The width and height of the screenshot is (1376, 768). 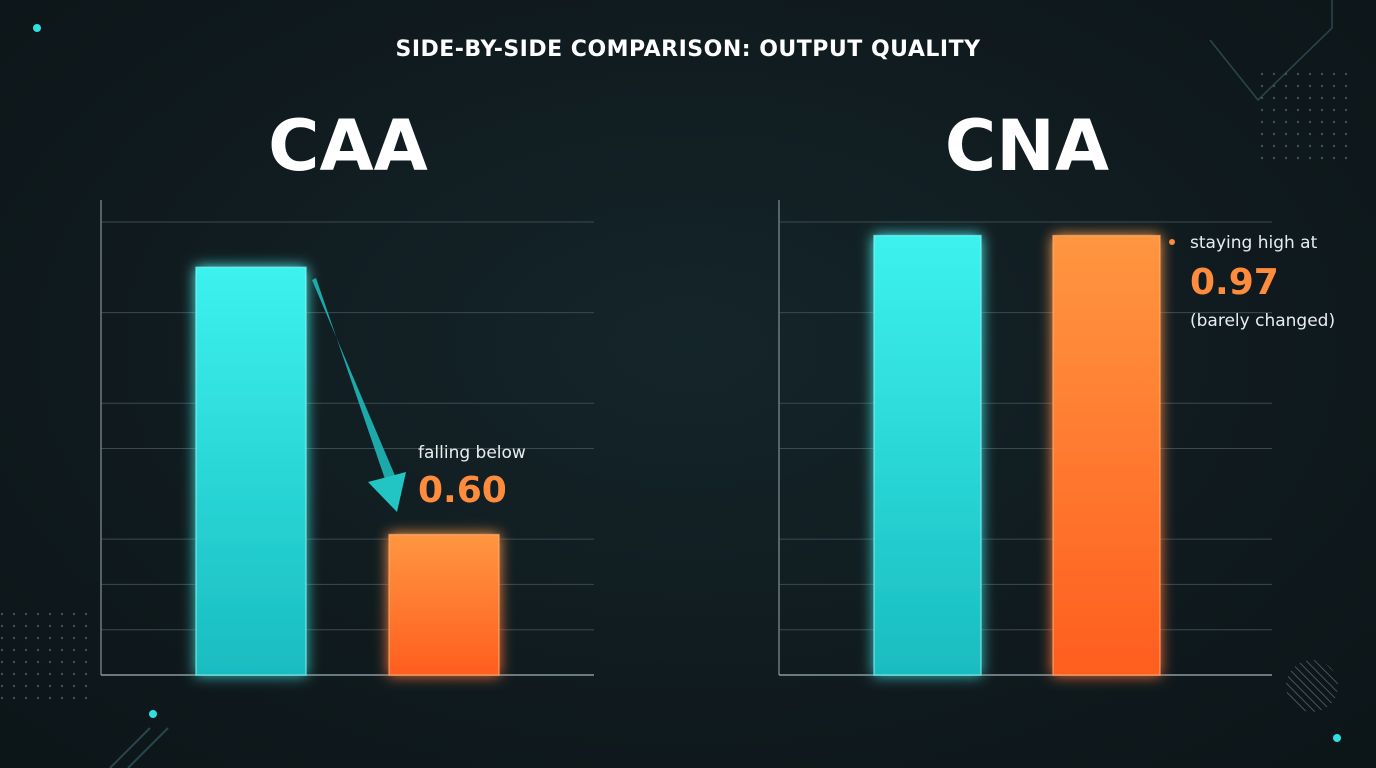 I want to click on decline-arrow-icon, so click(x=354, y=380).